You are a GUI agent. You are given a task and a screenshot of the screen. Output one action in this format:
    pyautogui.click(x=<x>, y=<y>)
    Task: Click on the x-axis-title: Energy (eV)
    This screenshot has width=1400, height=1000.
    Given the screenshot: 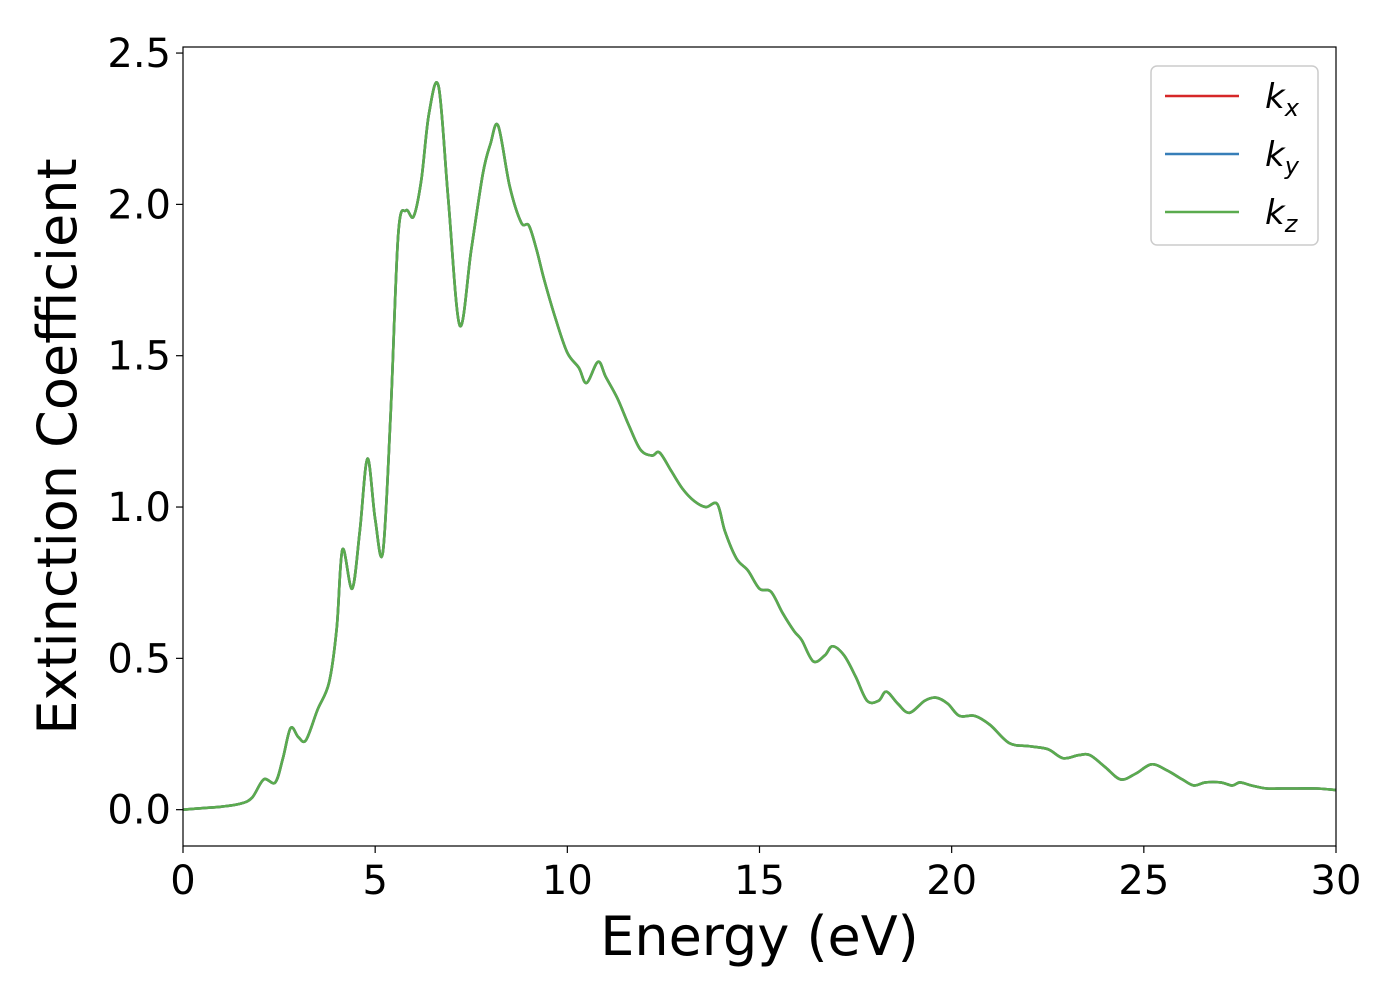 What is the action you would take?
    pyautogui.click(x=759, y=936)
    